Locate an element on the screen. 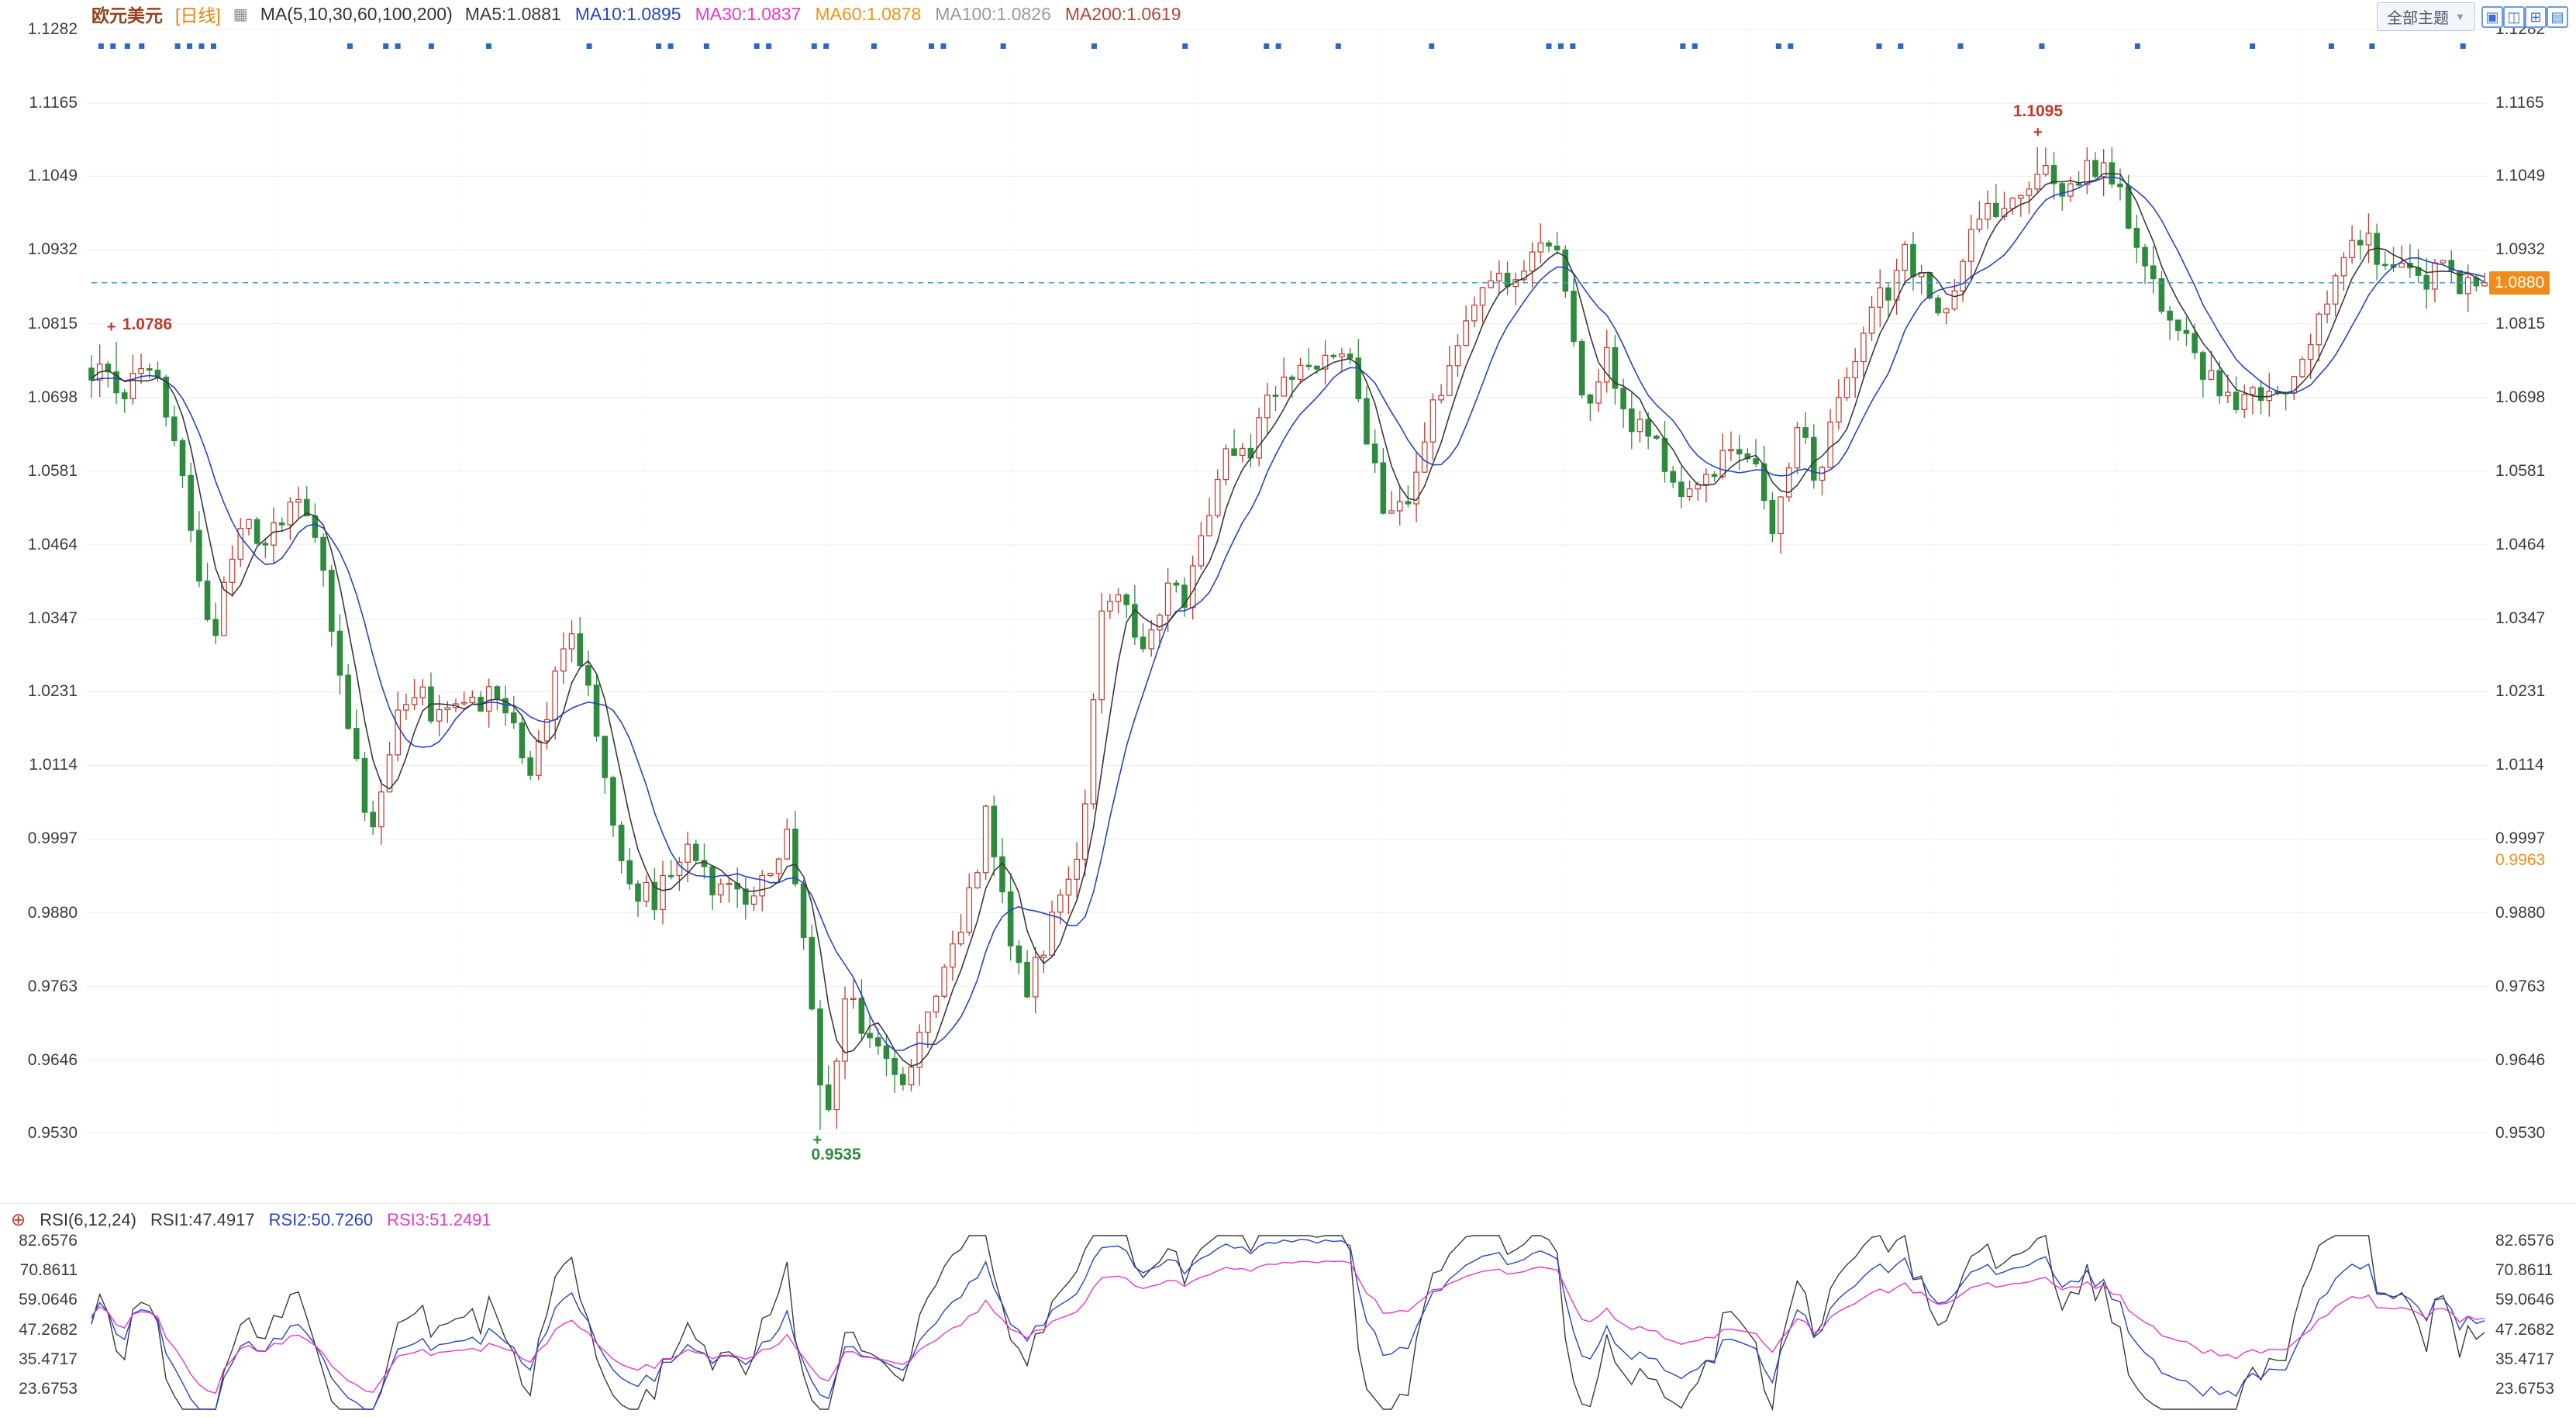 This screenshot has width=2576, height=1417. axis-label: 1.1282 is located at coordinates (52, 29).